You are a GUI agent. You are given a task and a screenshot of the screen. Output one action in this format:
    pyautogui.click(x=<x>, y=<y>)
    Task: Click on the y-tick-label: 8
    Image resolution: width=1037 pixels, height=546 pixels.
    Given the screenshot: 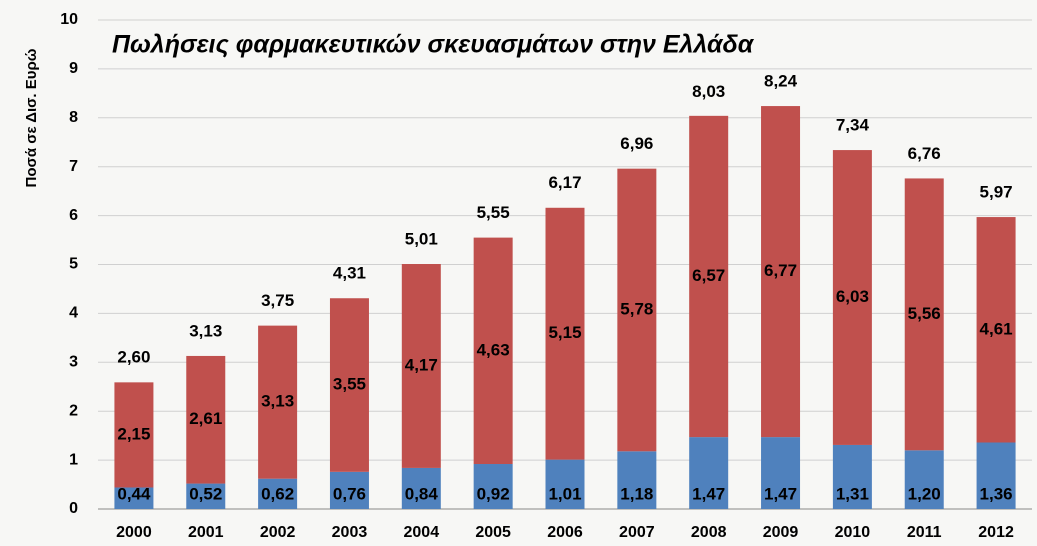 What is the action you would take?
    pyautogui.click(x=73, y=117)
    